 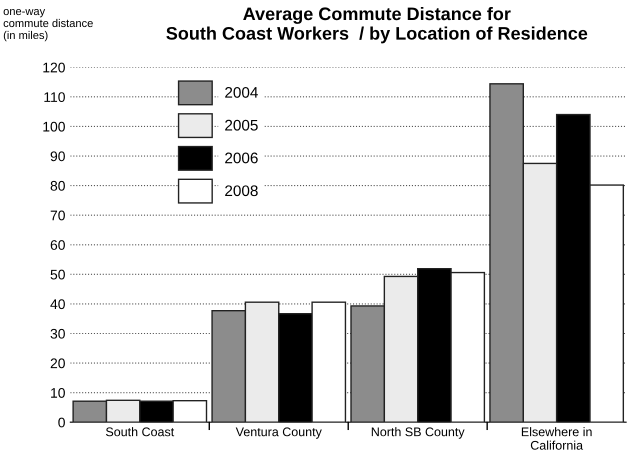 What do you see at coordinates (57, 333) in the screenshot?
I see `y-tick-label: 30` at bounding box center [57, 333].